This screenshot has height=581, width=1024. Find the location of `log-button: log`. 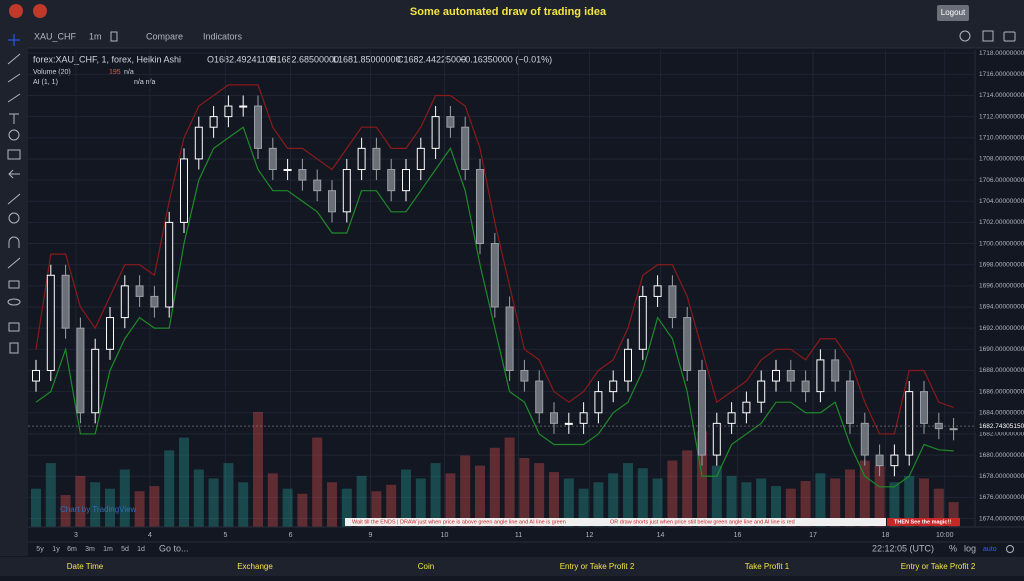

log-button: log is located at coordinates (970, 548).